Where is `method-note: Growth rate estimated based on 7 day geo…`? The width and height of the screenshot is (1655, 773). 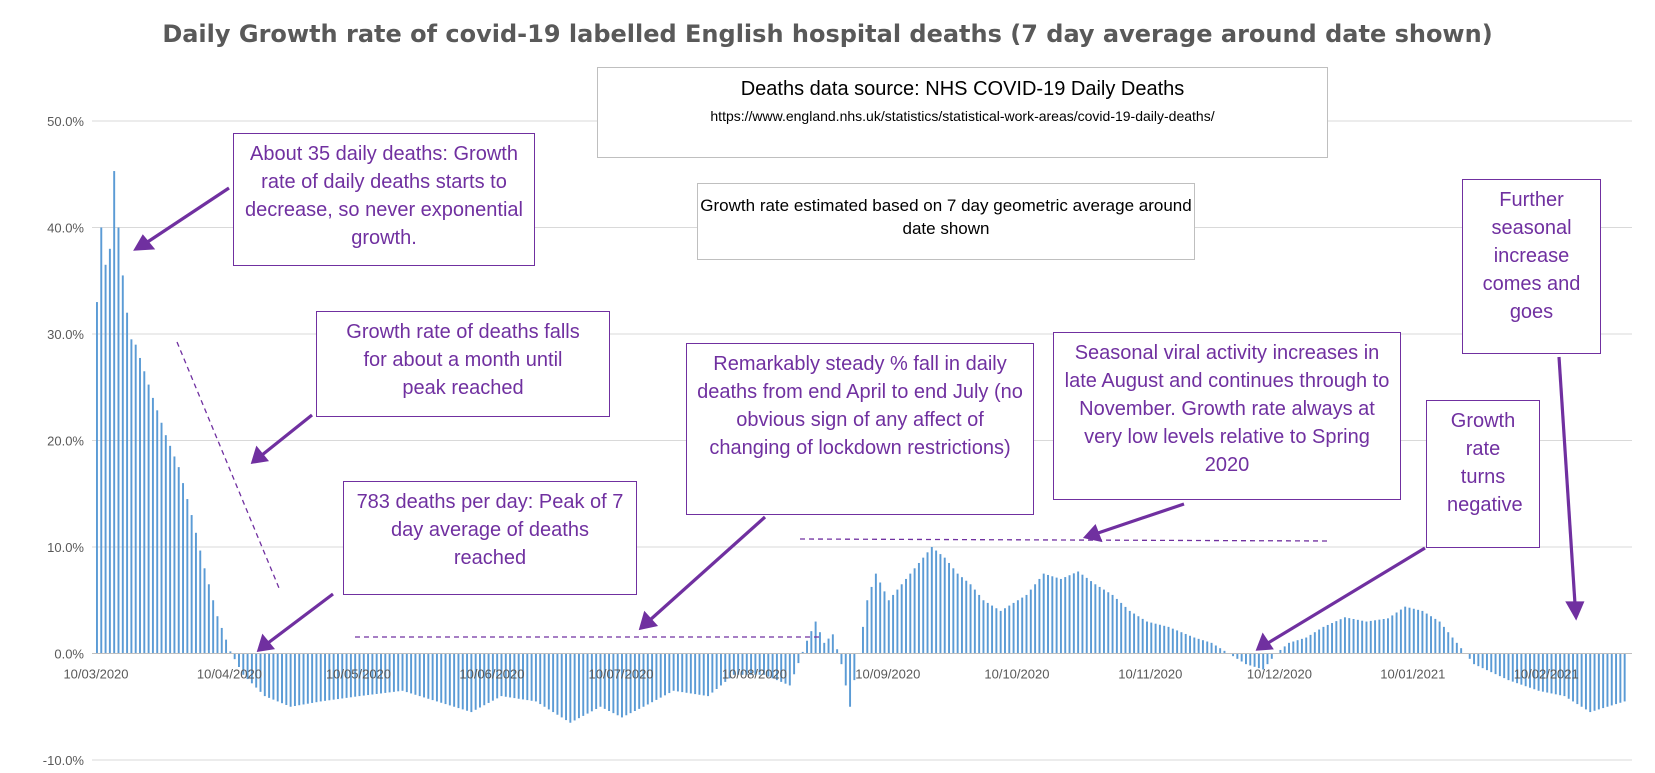
method-note: Growth rate estimated based on 7 day geo… is located at coordinates (946, 217).